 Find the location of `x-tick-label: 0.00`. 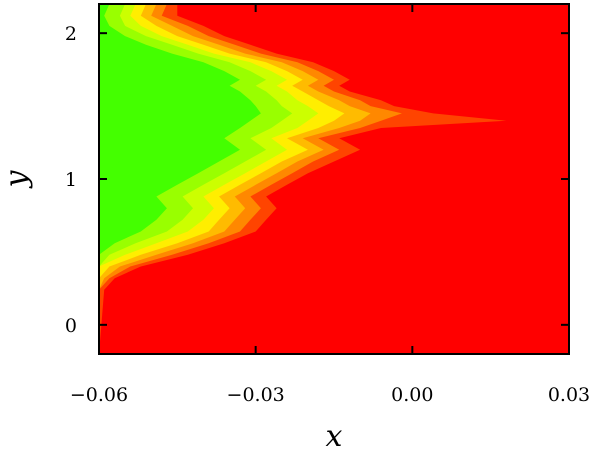

x-tick-label: 0.00 is located at coordinates (412, 395).